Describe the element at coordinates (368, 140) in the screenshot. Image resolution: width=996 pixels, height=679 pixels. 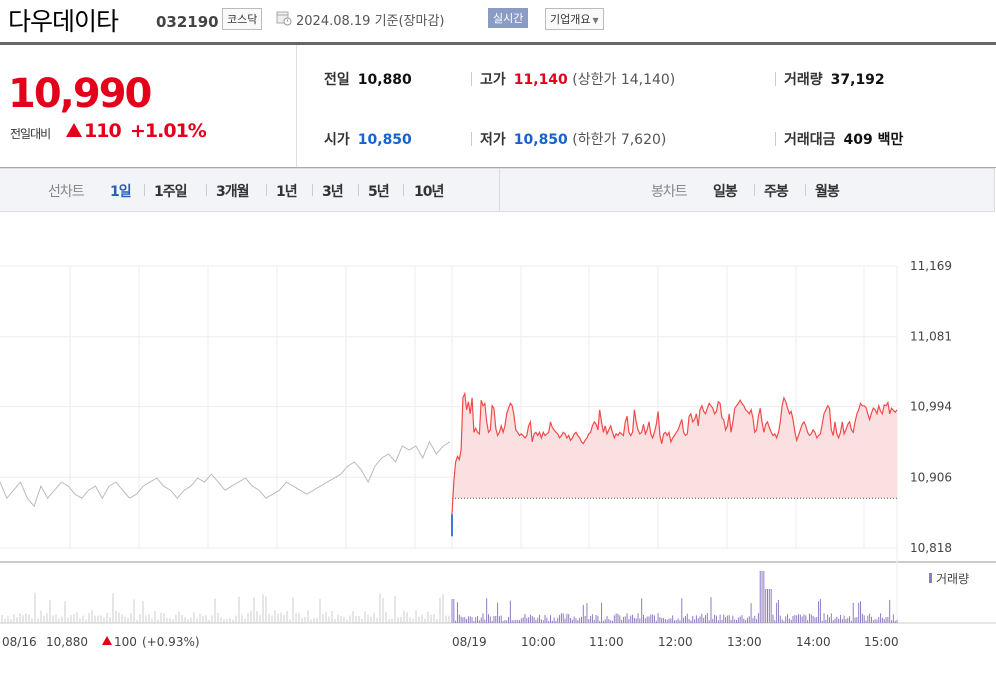
I see `open-price: 시가 10,850` at that location.